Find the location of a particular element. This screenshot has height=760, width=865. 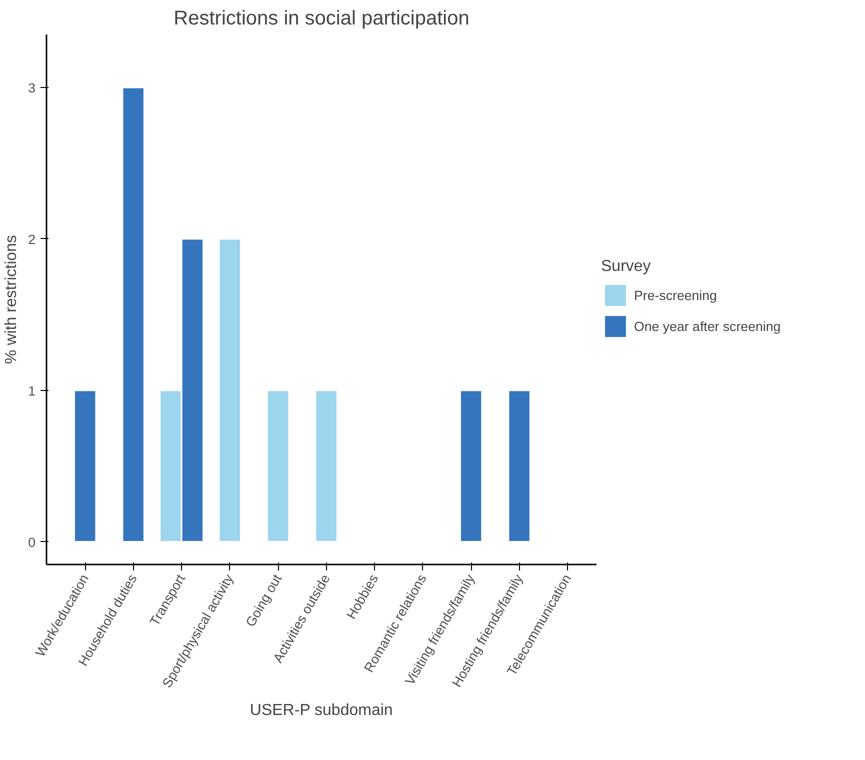

y-tick-label: 3 is located at coordinates (32, 88).